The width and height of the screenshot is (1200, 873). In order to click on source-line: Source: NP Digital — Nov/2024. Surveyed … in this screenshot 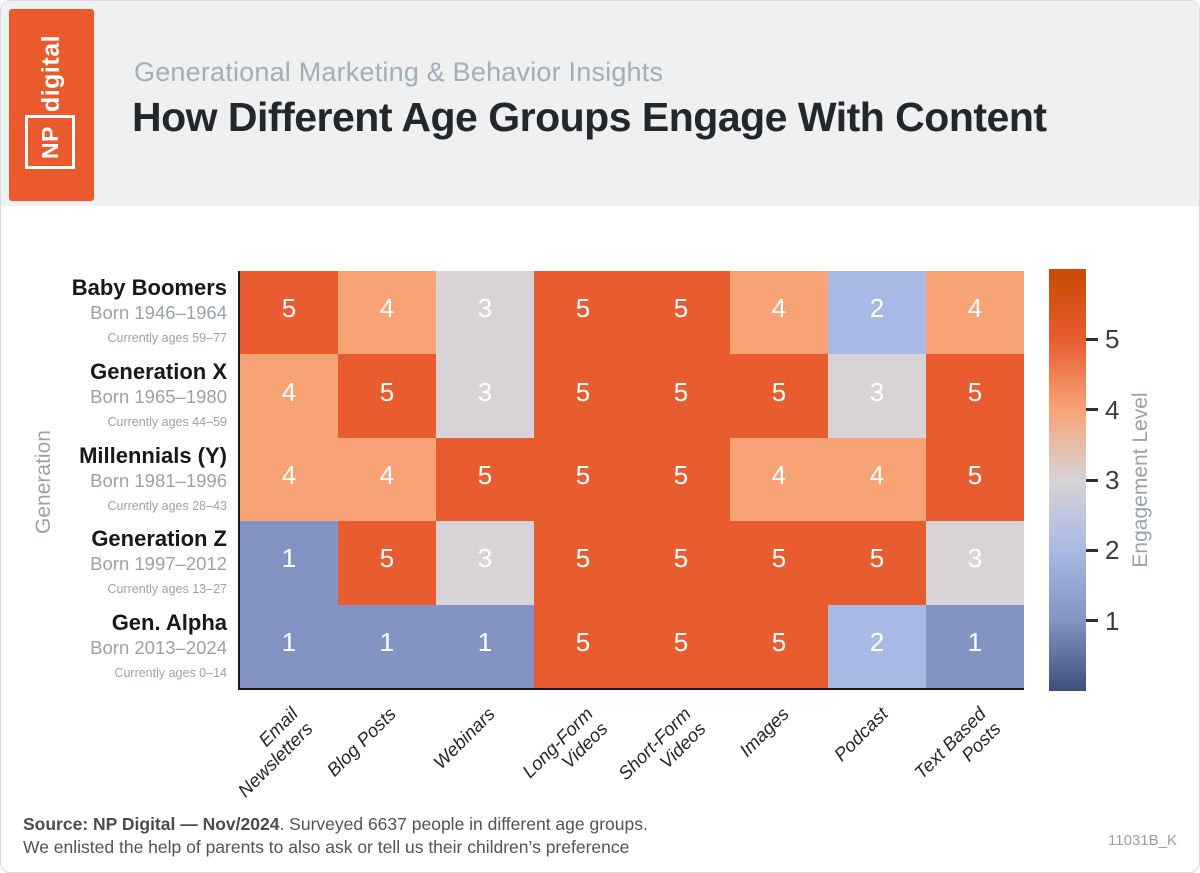, I will do `click(335, 824)`.